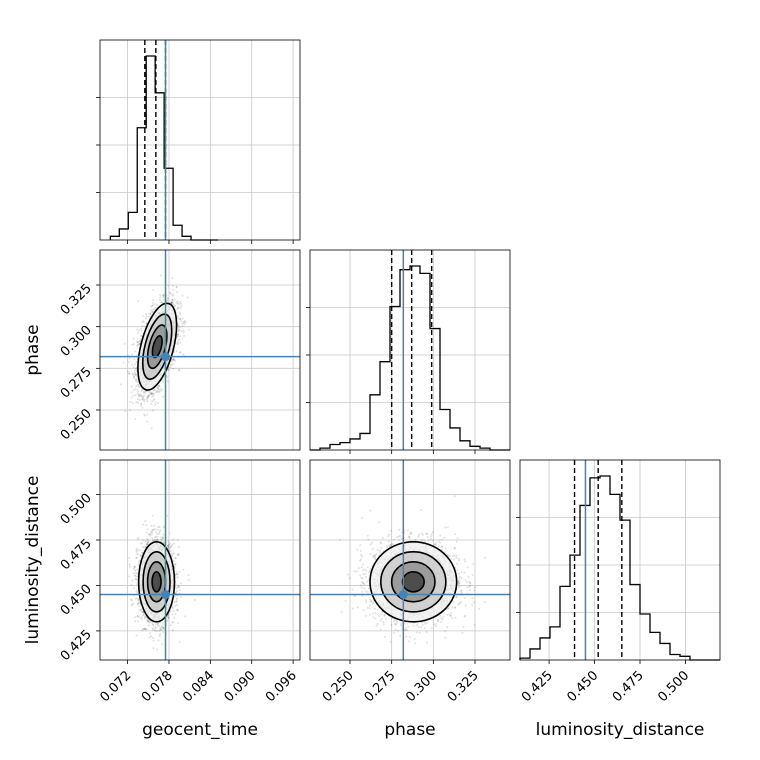 This screenshot has height=760, width=760. I want to click on grid-lines, so click(200, 350).